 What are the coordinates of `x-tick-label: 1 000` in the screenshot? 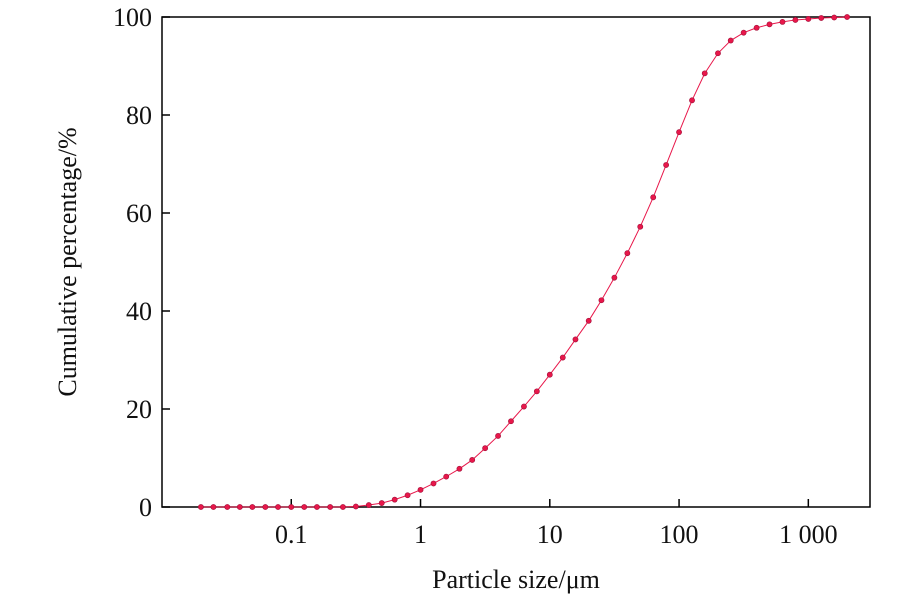 It's located at (808, 534).